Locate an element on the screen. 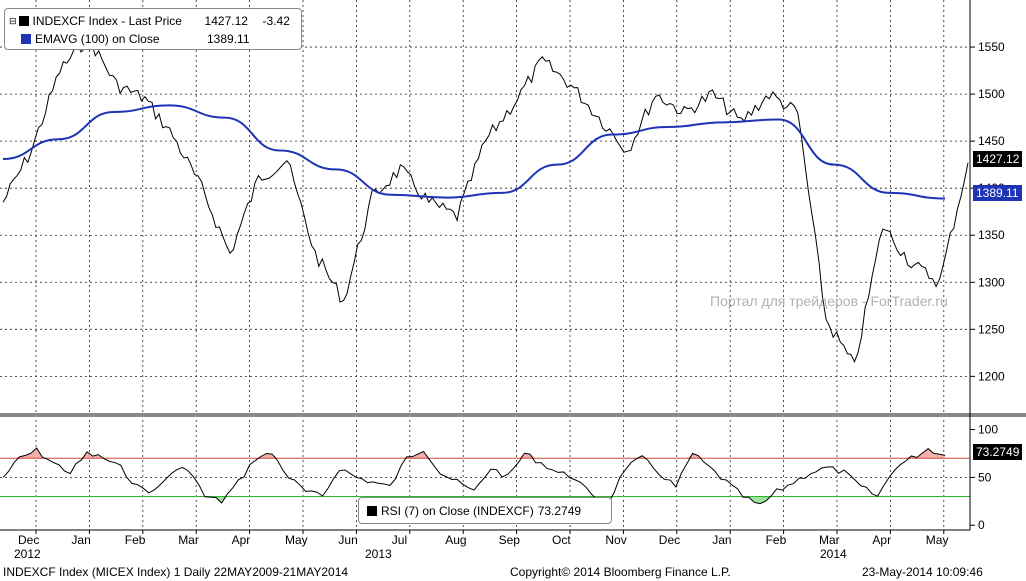 This screenshot has width=1026, height=581. rsi-legend-value: 73.2749 is located at coordinates (559, 510).